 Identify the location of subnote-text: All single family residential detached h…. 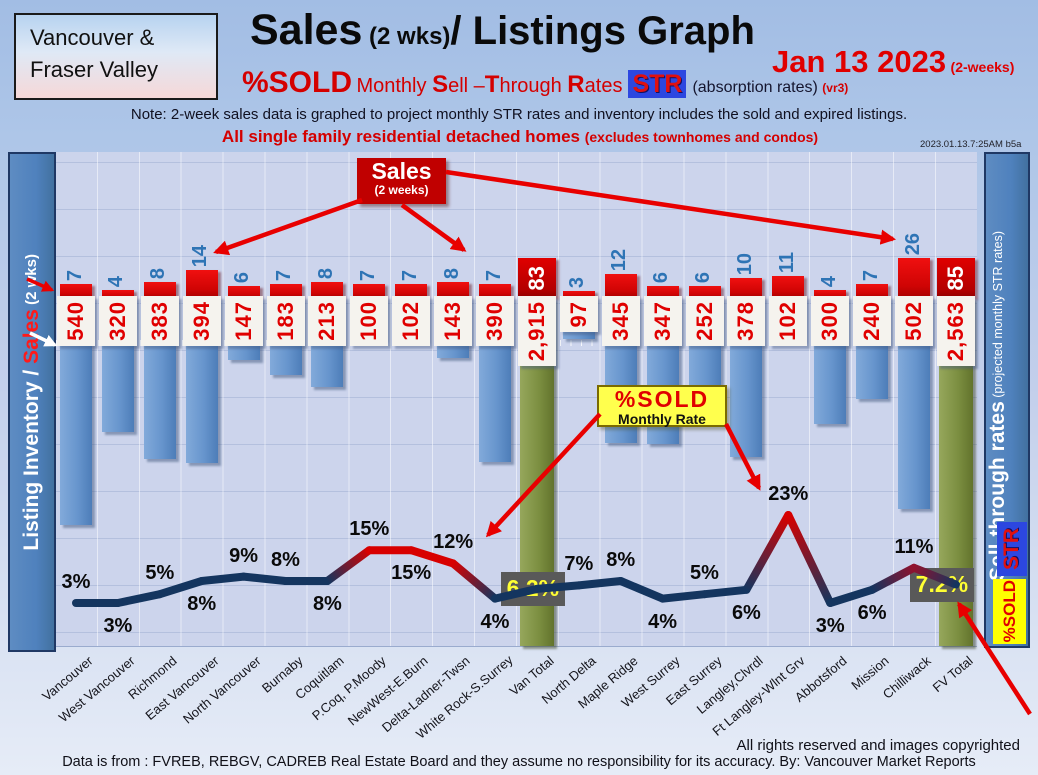
(520, 136).